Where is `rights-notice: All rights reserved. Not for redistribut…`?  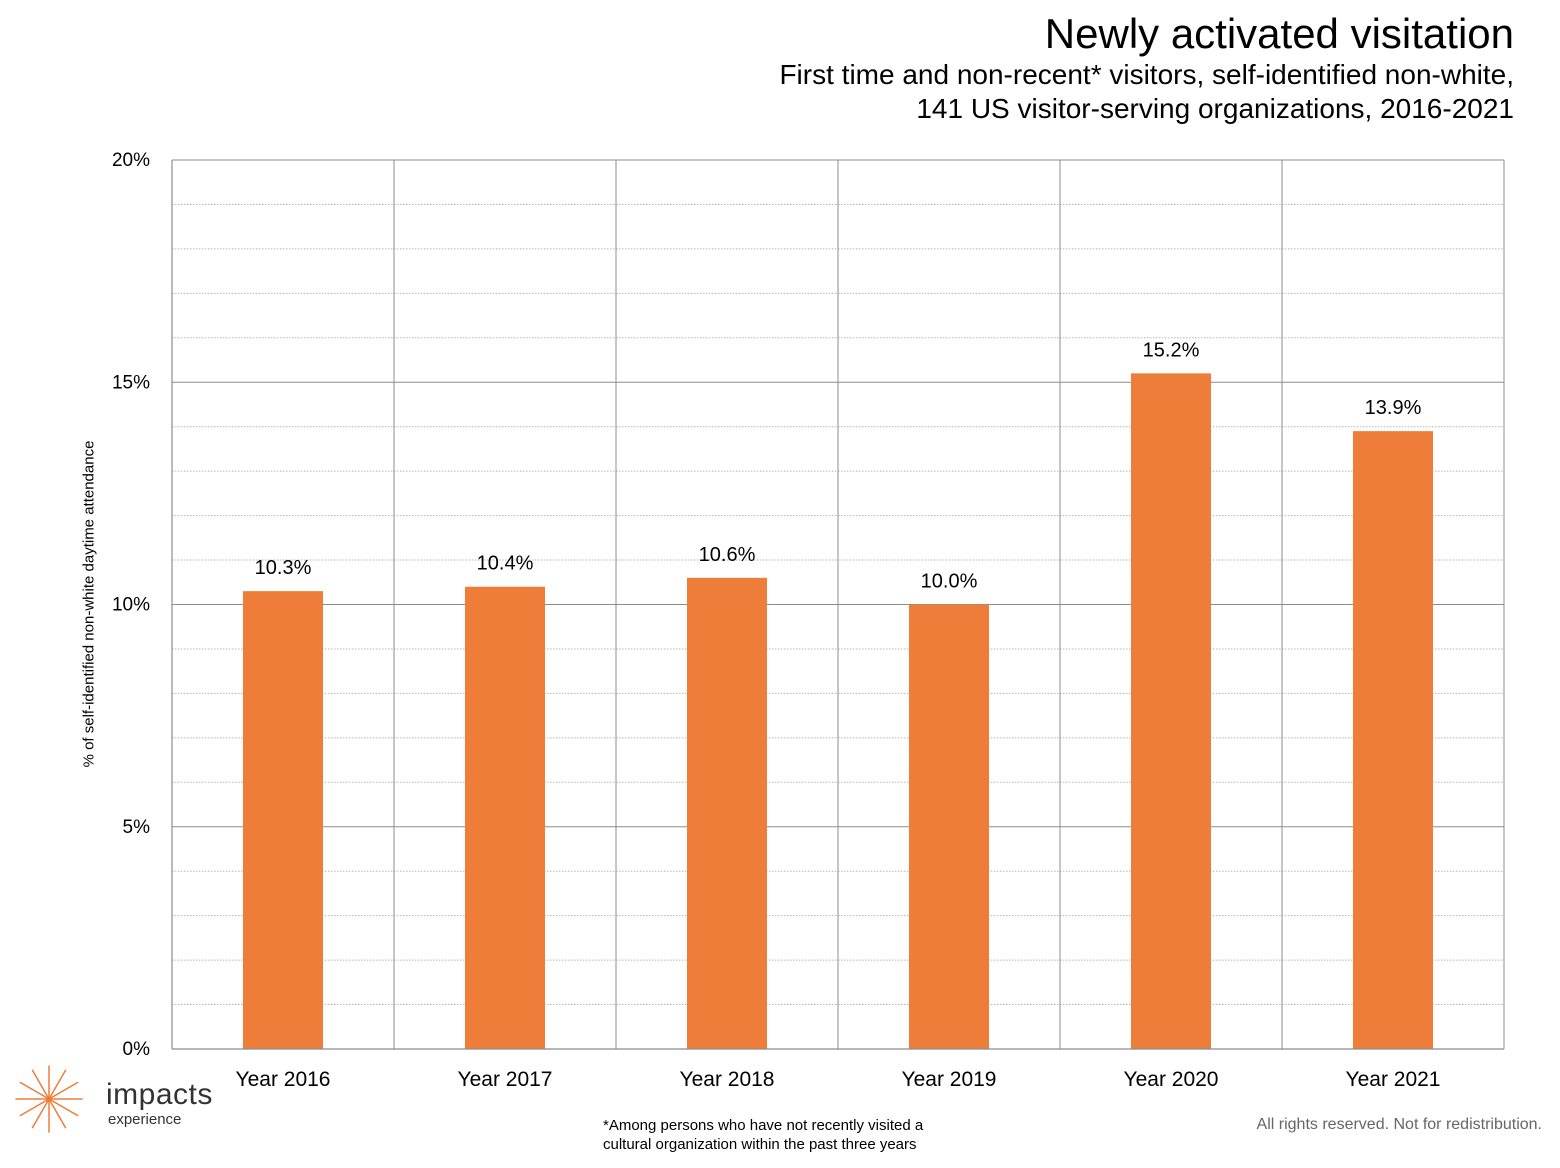
rights-notice: All rights reserved. Not for redistribut… is located at coordinates (1399, 1124).